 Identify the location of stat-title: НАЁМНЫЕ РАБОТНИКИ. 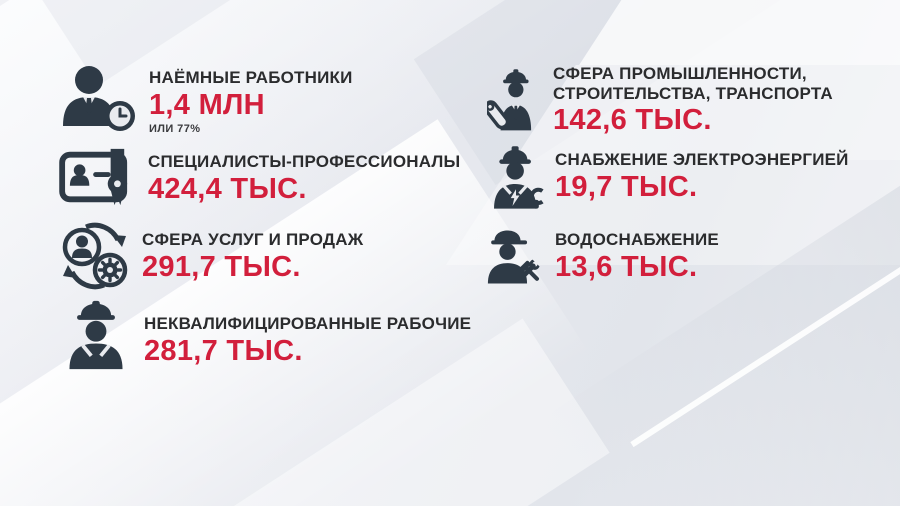
(251, 77).